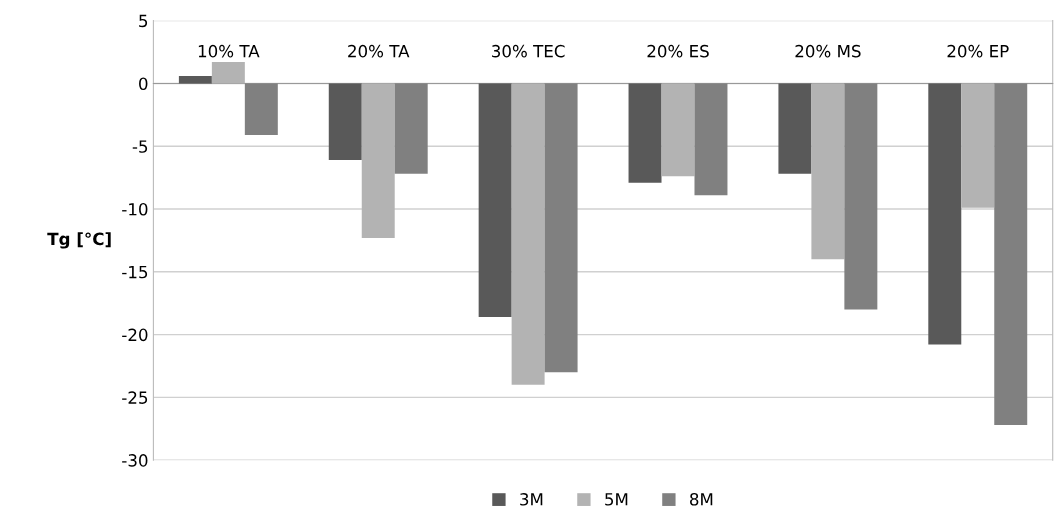 This screenshot has width=1058, height=517. I want to click on legend-label: 5M, so click(616, 499).